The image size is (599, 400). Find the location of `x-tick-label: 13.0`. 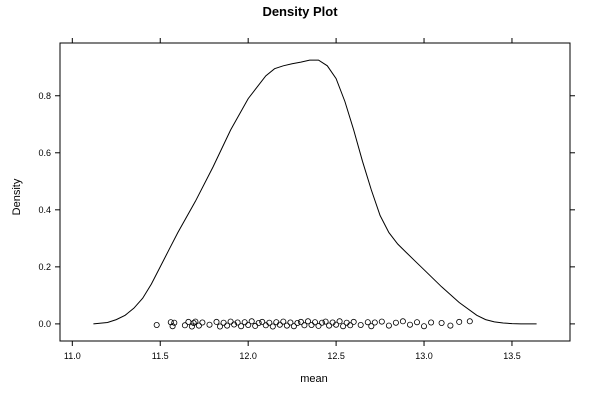

x-tick-label: 13.0 is located at coordinates (424, 356).